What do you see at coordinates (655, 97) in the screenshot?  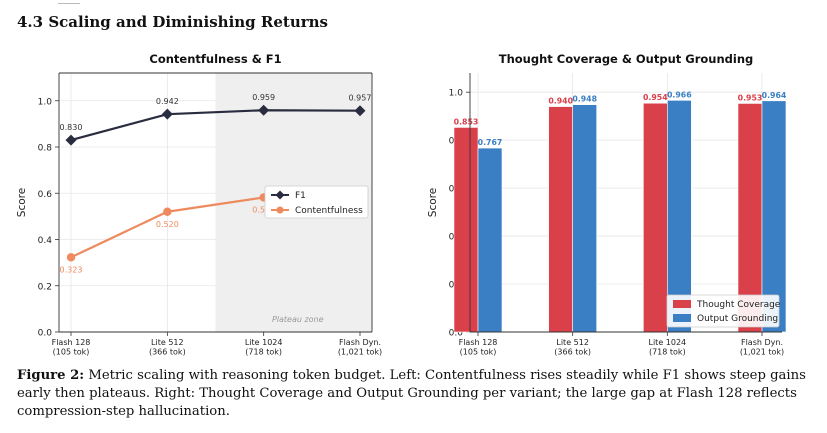 I see `data-label-thought-coverage: 0.954` at bounding box center [655, 97].